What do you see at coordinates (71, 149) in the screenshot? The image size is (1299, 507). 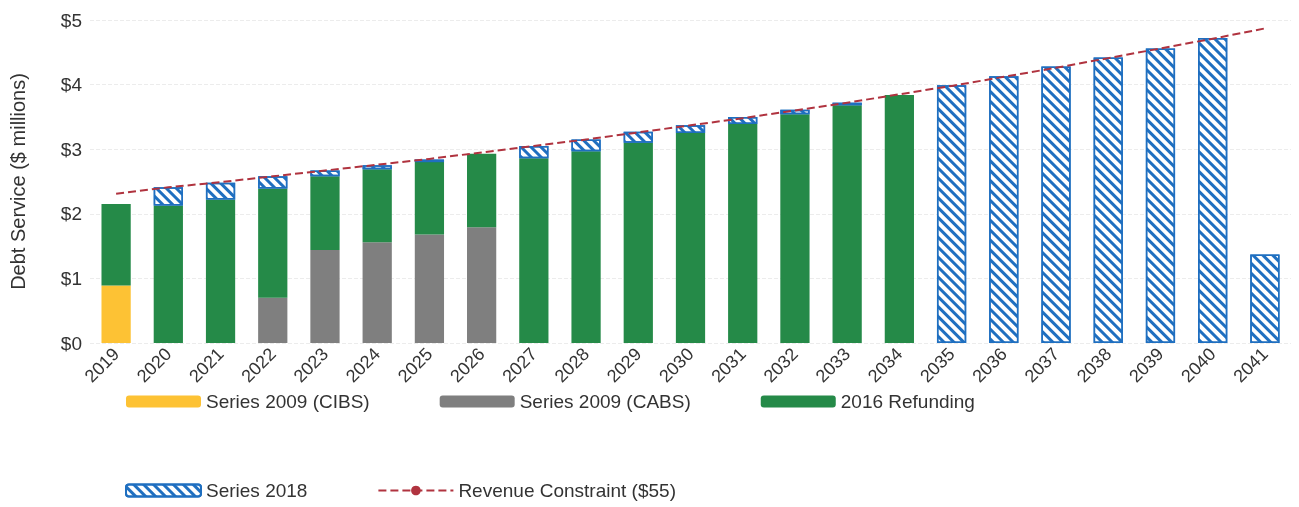 I see `y-tick-label: $3` at bounding box center [71, 149].